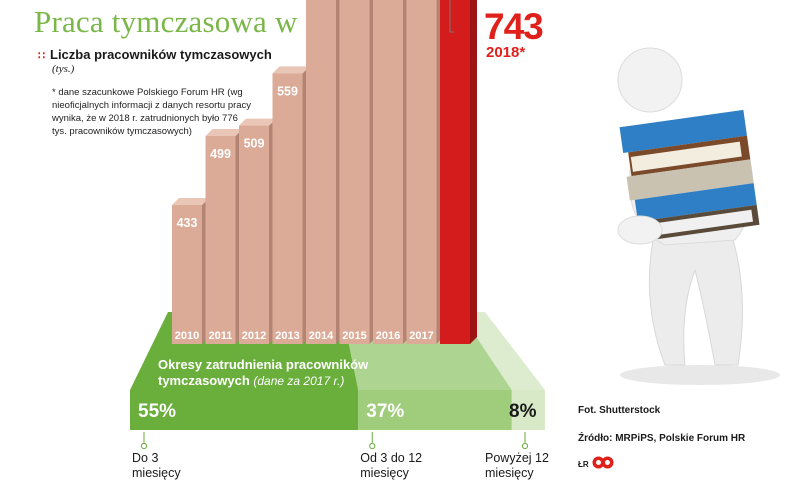 The image size is (805, 497). What do you see at coordinates (354, 336) in the screenshot?
I see `bar-category-label: 2015` at bounding box center [354, 336].